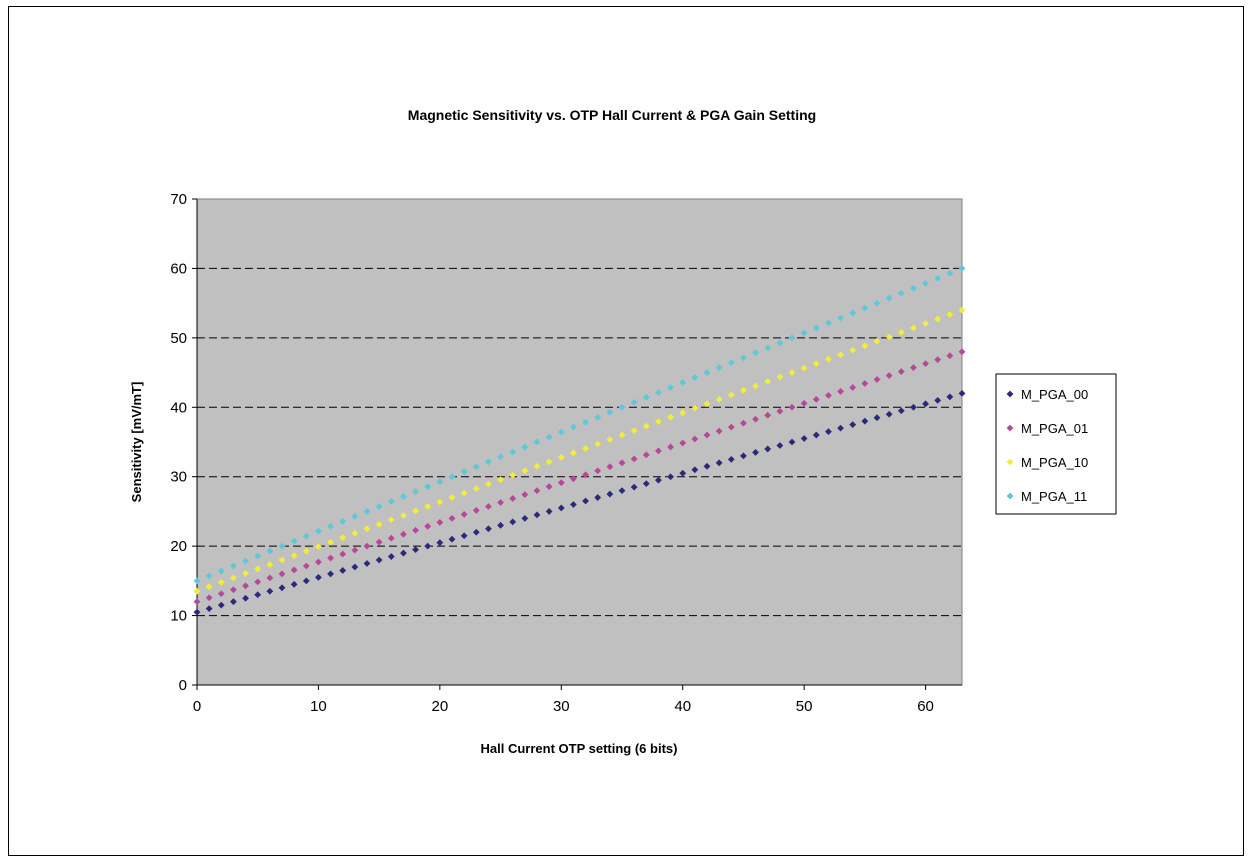 This screenshot has width=1248, height=856. What do you see at coordinates (925, 706) in the screenshot?
I see `x-tick-label: 60` at bounding box center [925, 706].